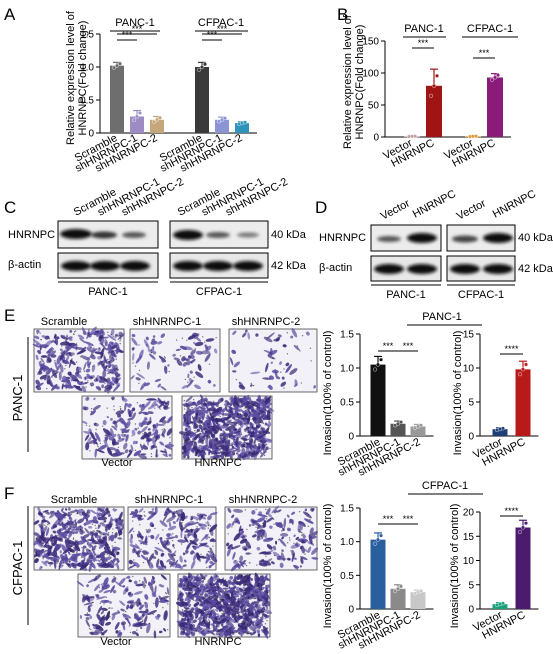 This screenshot has width=553, height=654. Describe the element at coordinates (79, 539) in the screenshot. I see `micrograph-f-scramble` at that location.